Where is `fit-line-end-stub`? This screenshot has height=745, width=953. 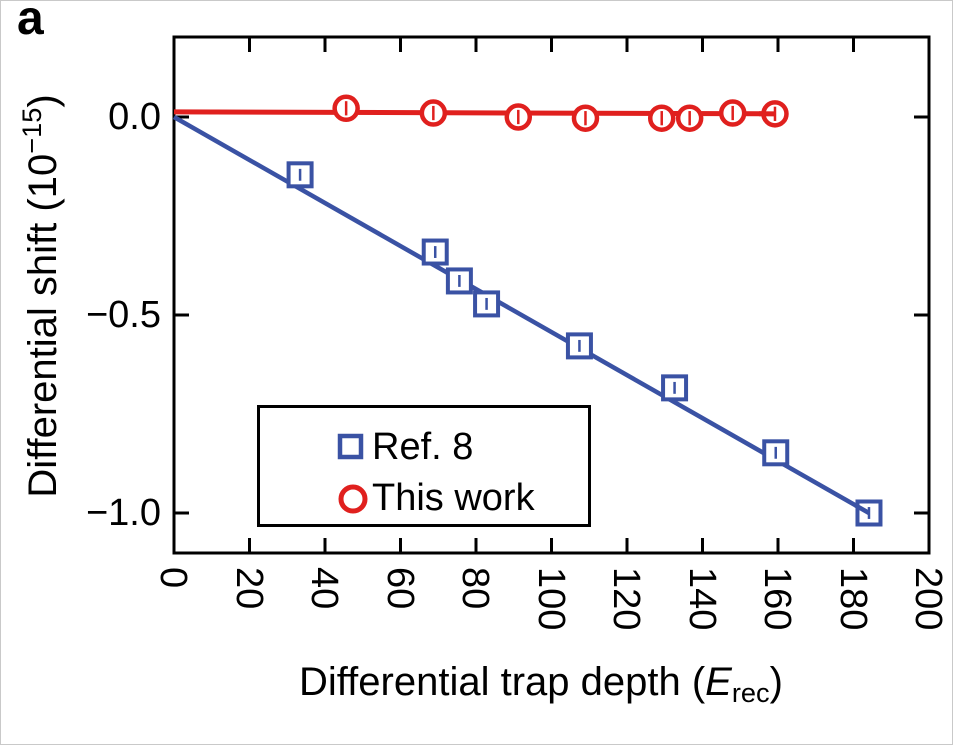
fit-line-end-stub is located at coordinates (862, 509).